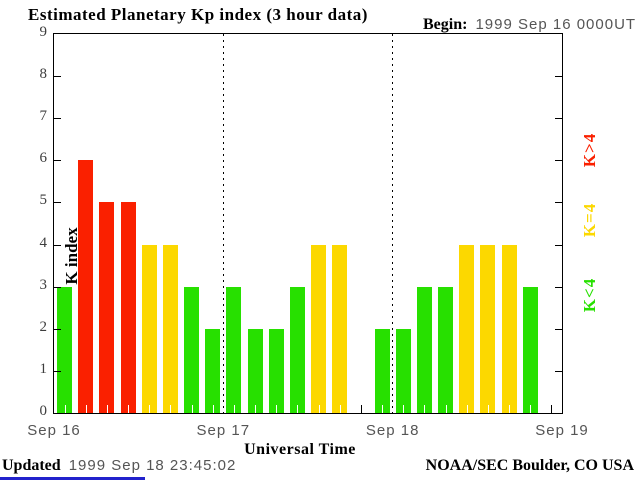  What do you see at coordinates (445, 24) in the screenshot?
I see `begin-label: Begin:` at bounding box center [445, 24].